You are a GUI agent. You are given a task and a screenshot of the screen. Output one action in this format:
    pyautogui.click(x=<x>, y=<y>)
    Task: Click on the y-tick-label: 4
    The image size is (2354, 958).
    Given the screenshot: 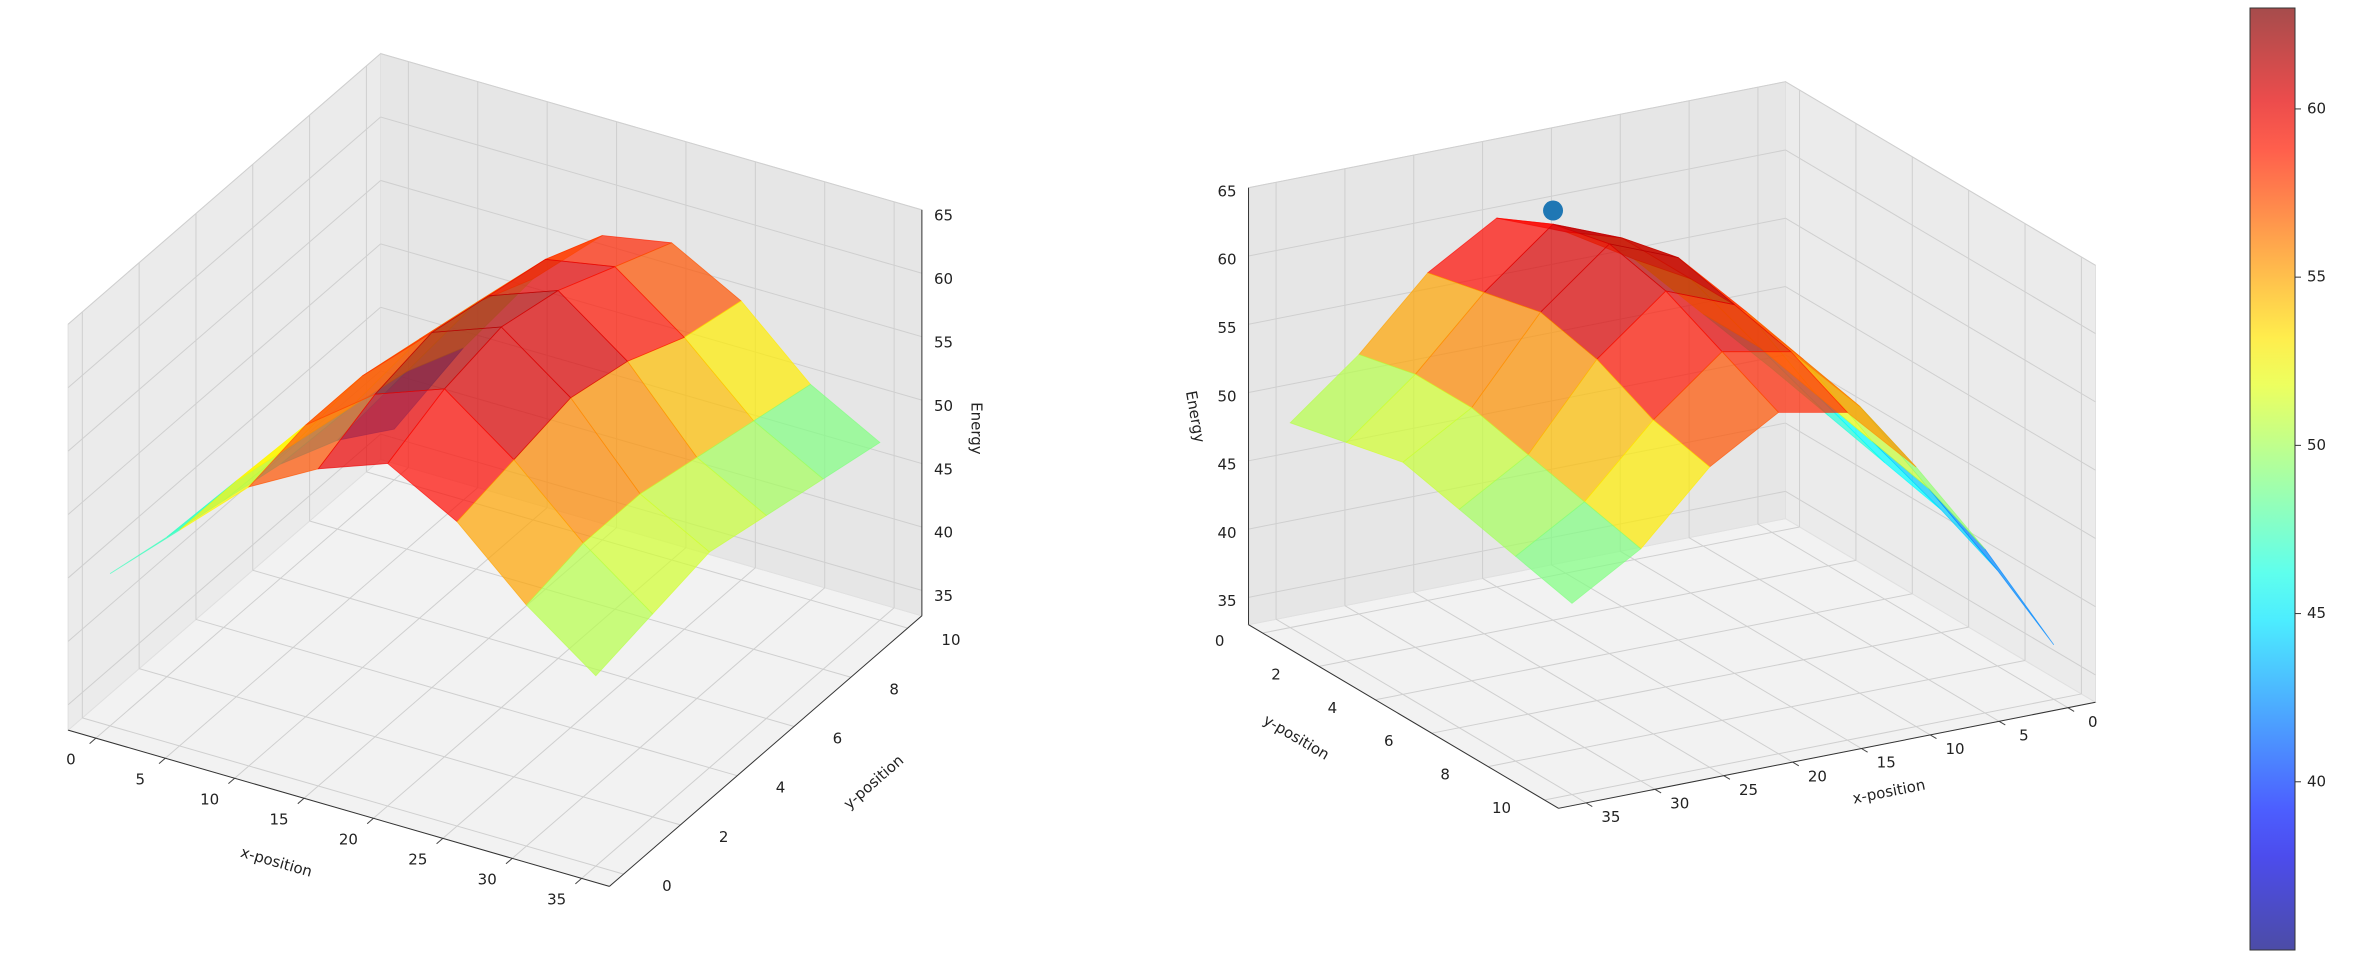 What is the action you would take?
    pyautogui.click(x=781, y=788)
    